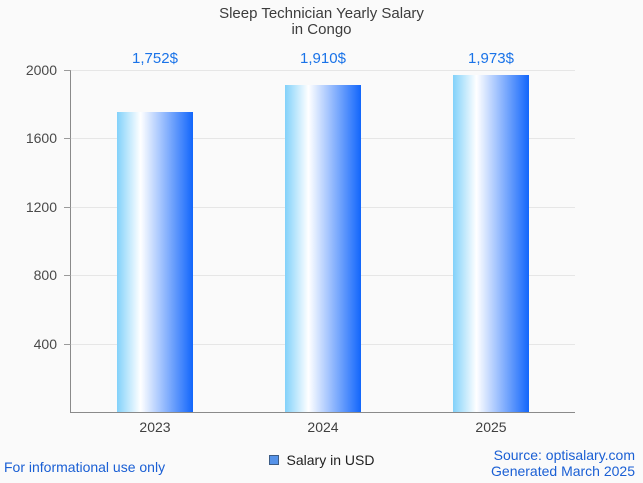  Describe the element at coordinates (67, 70) in the screenshot. I see `y-tick-mark-2000` at that location.